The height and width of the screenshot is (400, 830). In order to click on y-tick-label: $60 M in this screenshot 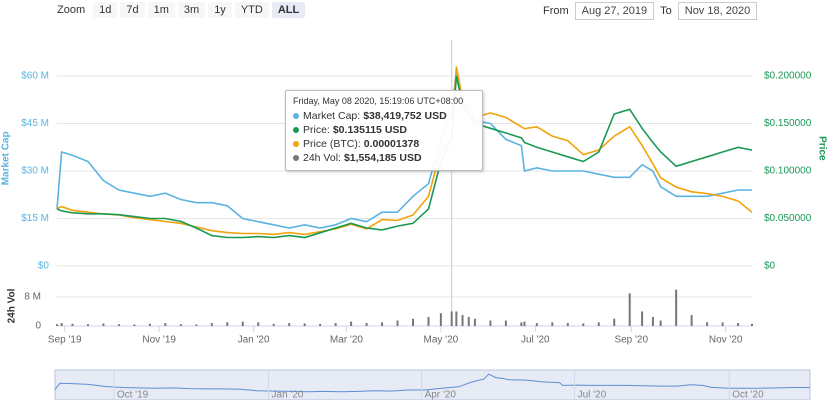, I will do `click(35, 76)`.